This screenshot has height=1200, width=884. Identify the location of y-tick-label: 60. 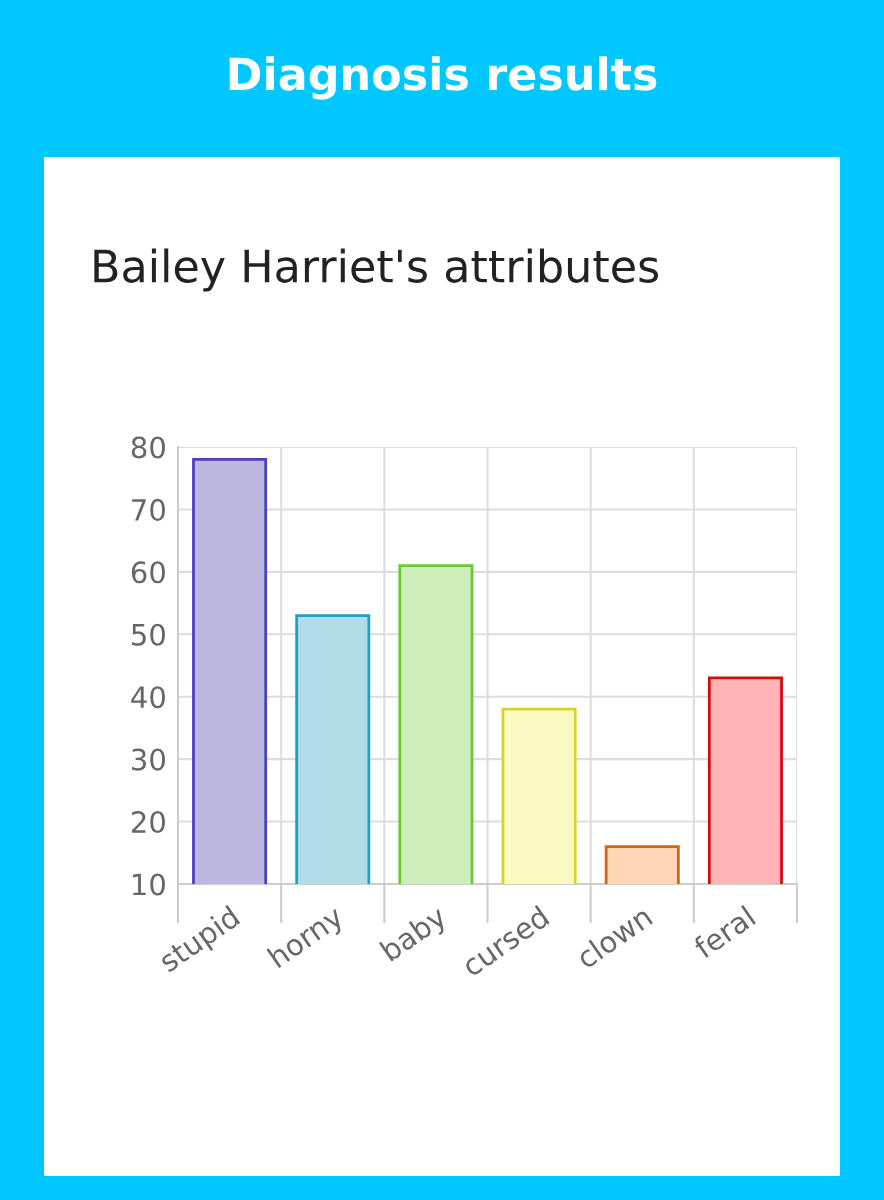
(148, 572).